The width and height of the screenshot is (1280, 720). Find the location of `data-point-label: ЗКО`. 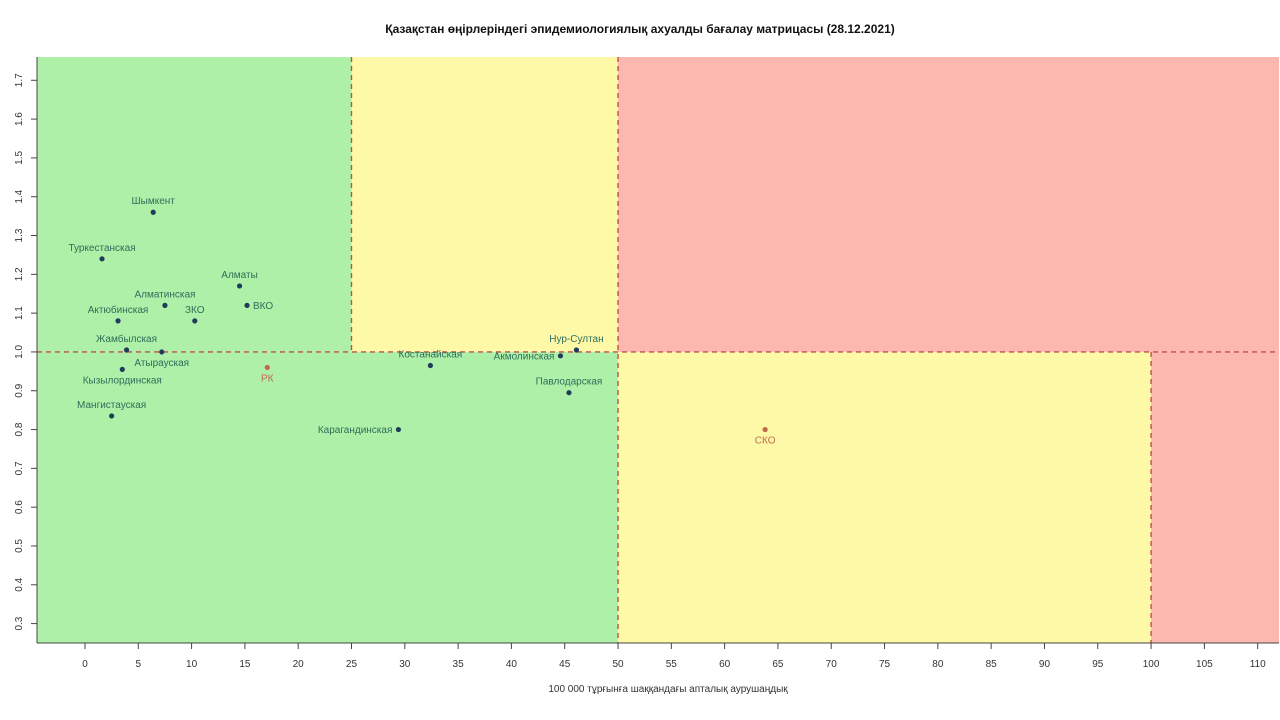

data-point-label: ЗКО is located at coordinates (195, 310).